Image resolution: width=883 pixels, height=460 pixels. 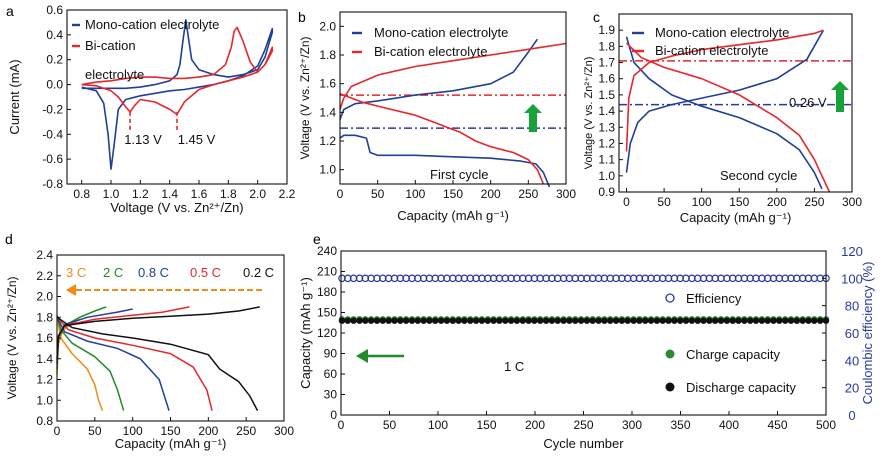 I want to click on panel-b-x-tick-label: 150, so click(x=453, y=194).